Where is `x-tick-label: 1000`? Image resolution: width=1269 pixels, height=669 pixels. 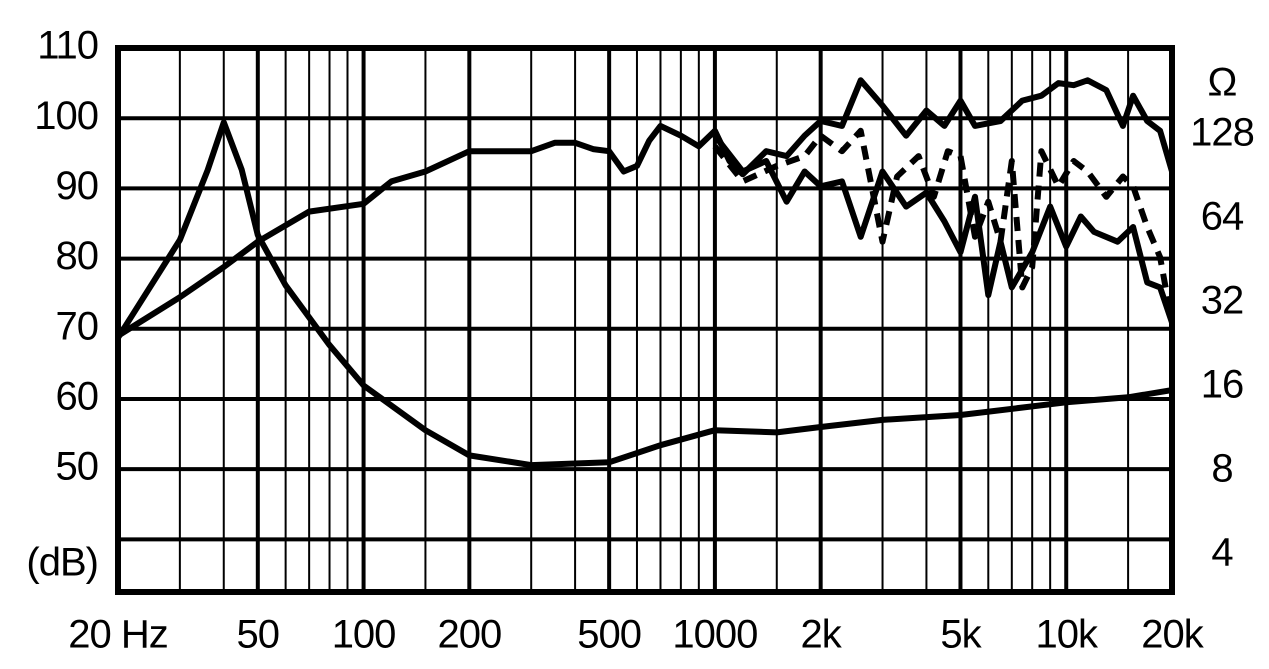
x-tick-label: 1000 is located at coordinates (714, 635).